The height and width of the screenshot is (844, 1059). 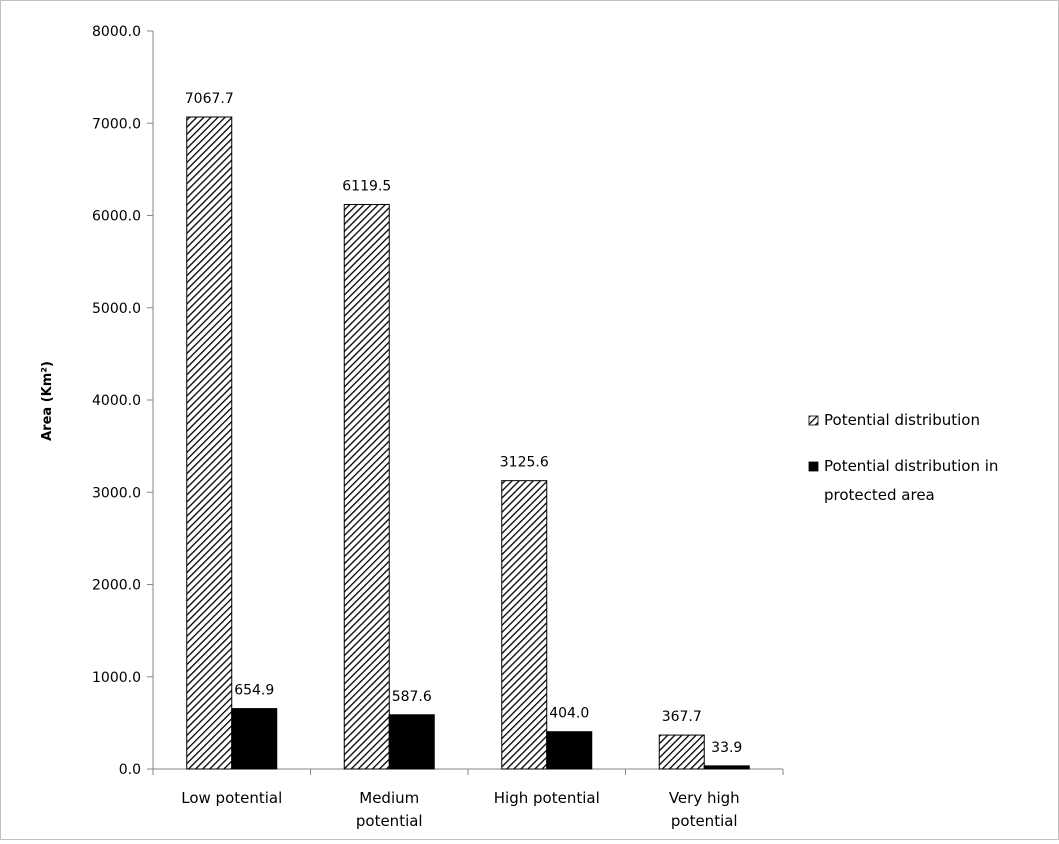 I want to click on data-label: 33.9, so click(x=726, y=748).